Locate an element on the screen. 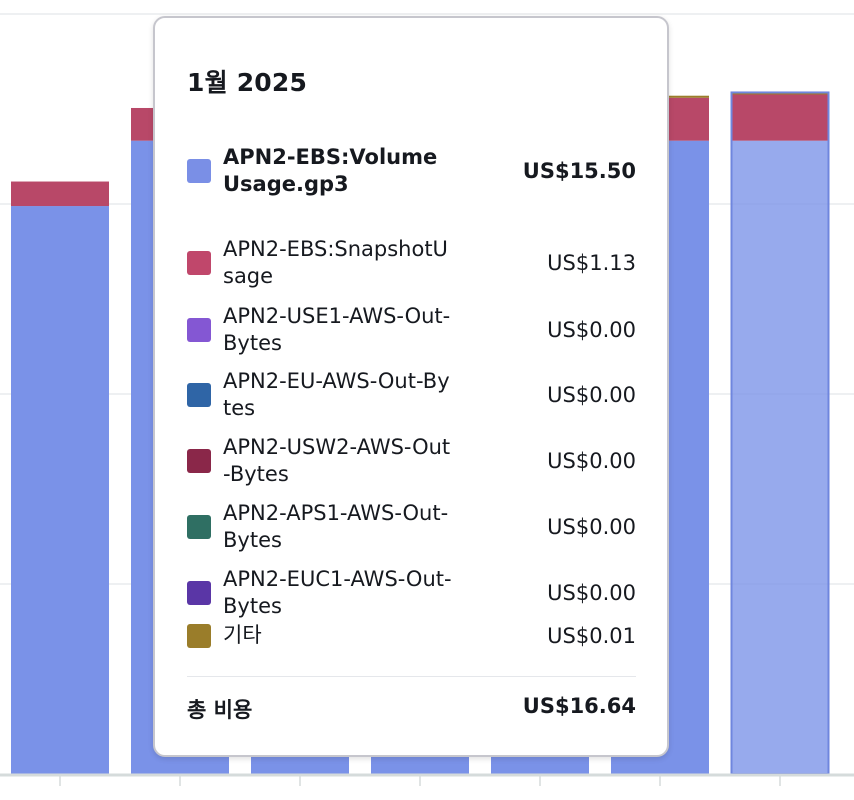  tooltip-row-snapshot-usage: APN2-EBS:SnapshotUsage US$1.13 is located at coordinates (411, 263).